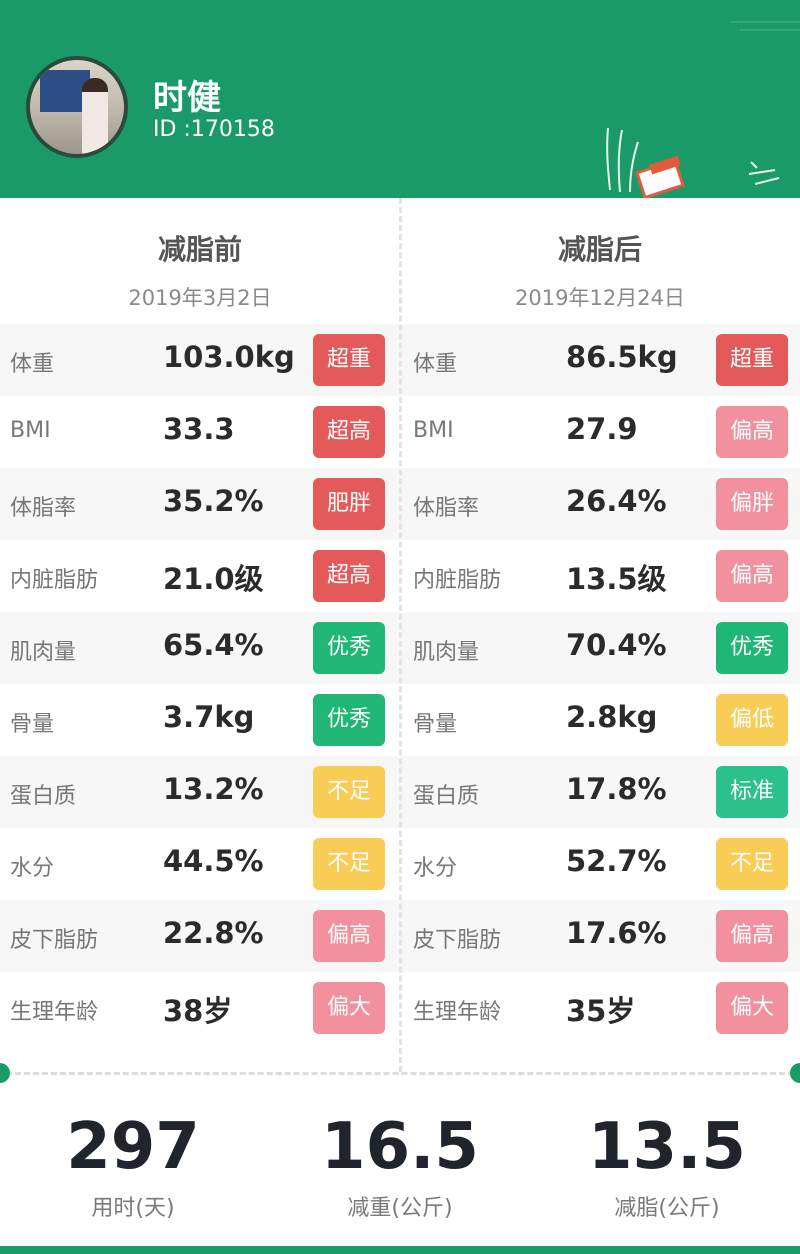  I want to click on metric-value: 52.7%, so click(616, 861).